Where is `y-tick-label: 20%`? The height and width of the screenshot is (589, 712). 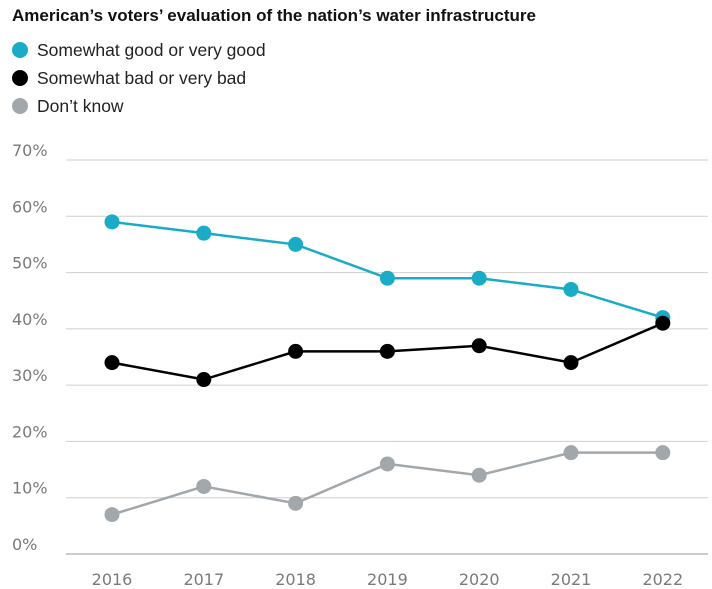 y-tick-label: 20% is located at coordinates (30, 431).